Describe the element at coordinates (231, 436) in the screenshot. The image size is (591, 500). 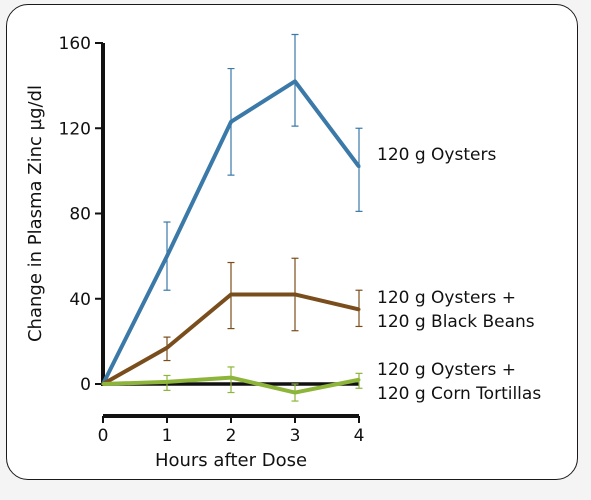
I see `x-tick-label: 2` at that location.